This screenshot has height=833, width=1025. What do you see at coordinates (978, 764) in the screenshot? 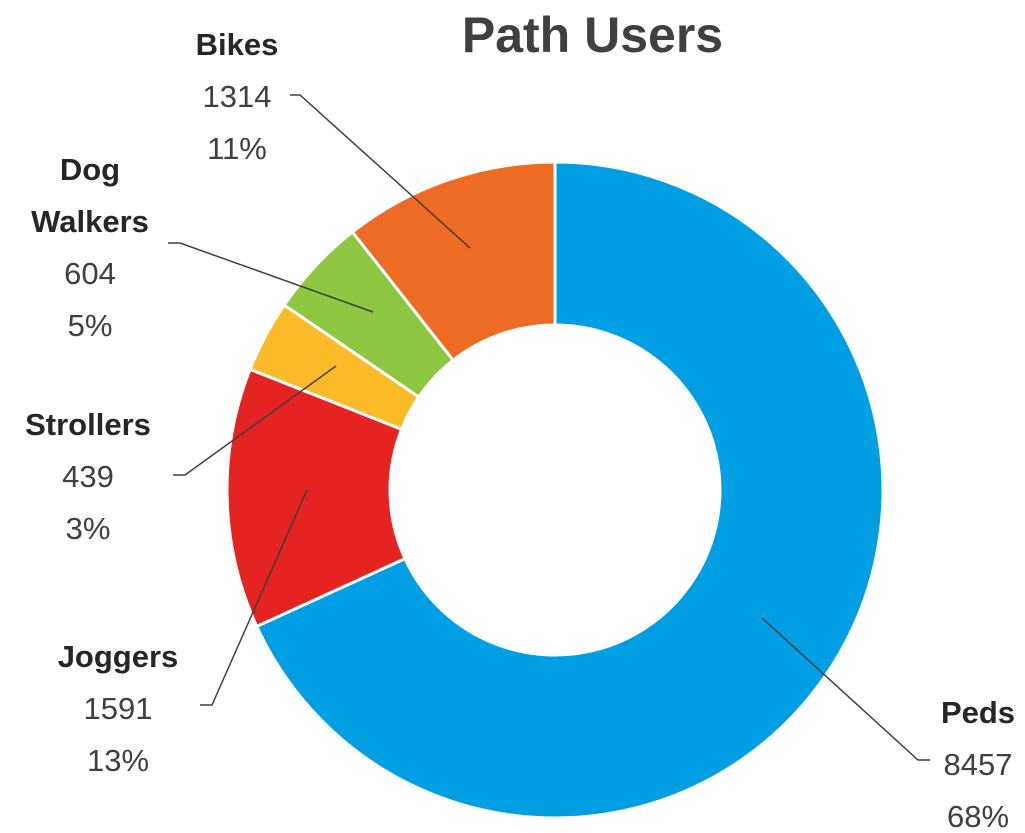
I see `value-label: 8457` at bounding box center [978, 764].